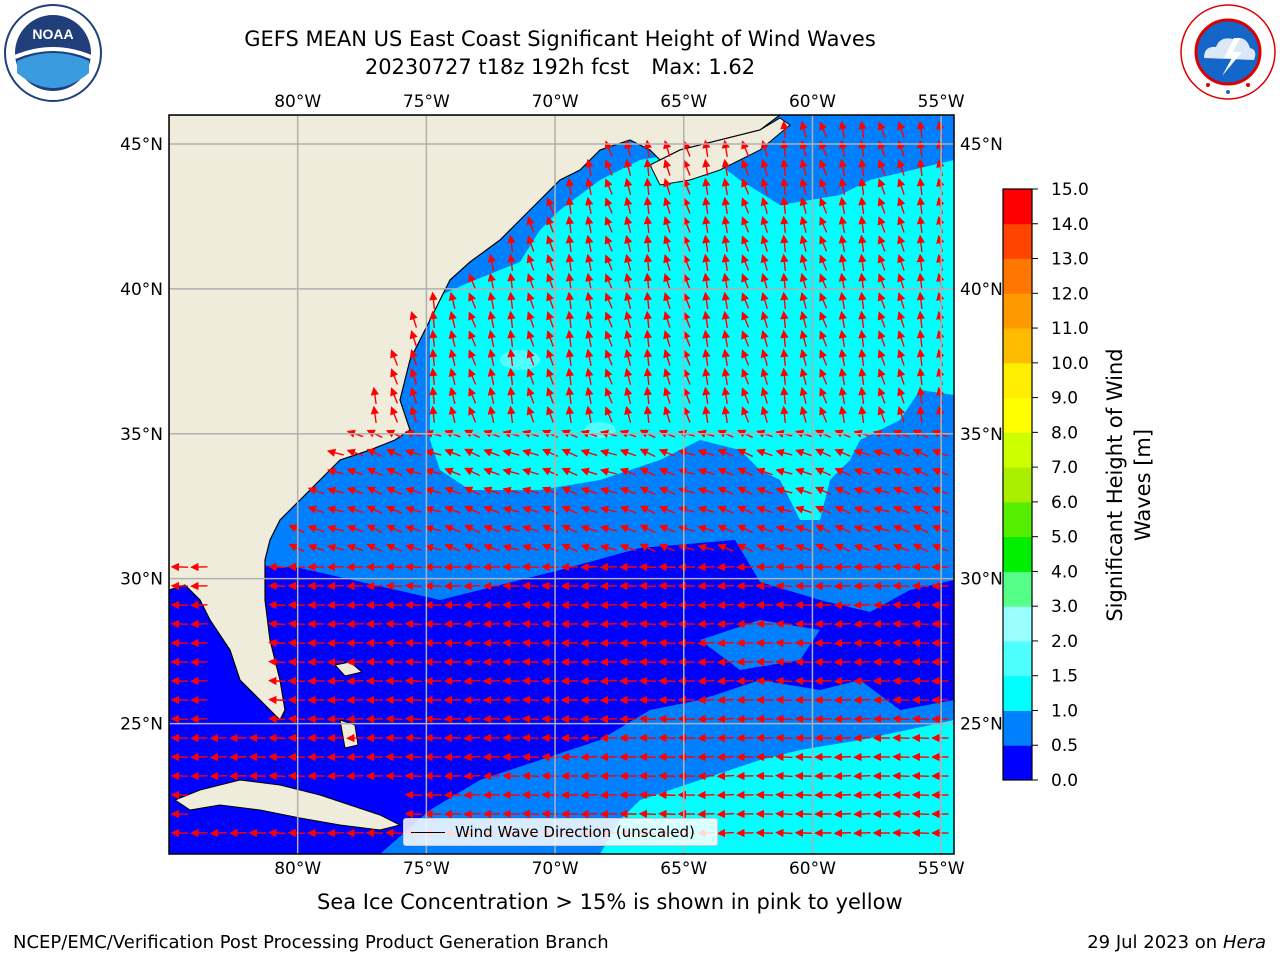 This screenshot has height=960, width=1280. Describe the element at coordinates (981, 145) in the screenshot. I see `lat-tick-label: 45°N` at that location.